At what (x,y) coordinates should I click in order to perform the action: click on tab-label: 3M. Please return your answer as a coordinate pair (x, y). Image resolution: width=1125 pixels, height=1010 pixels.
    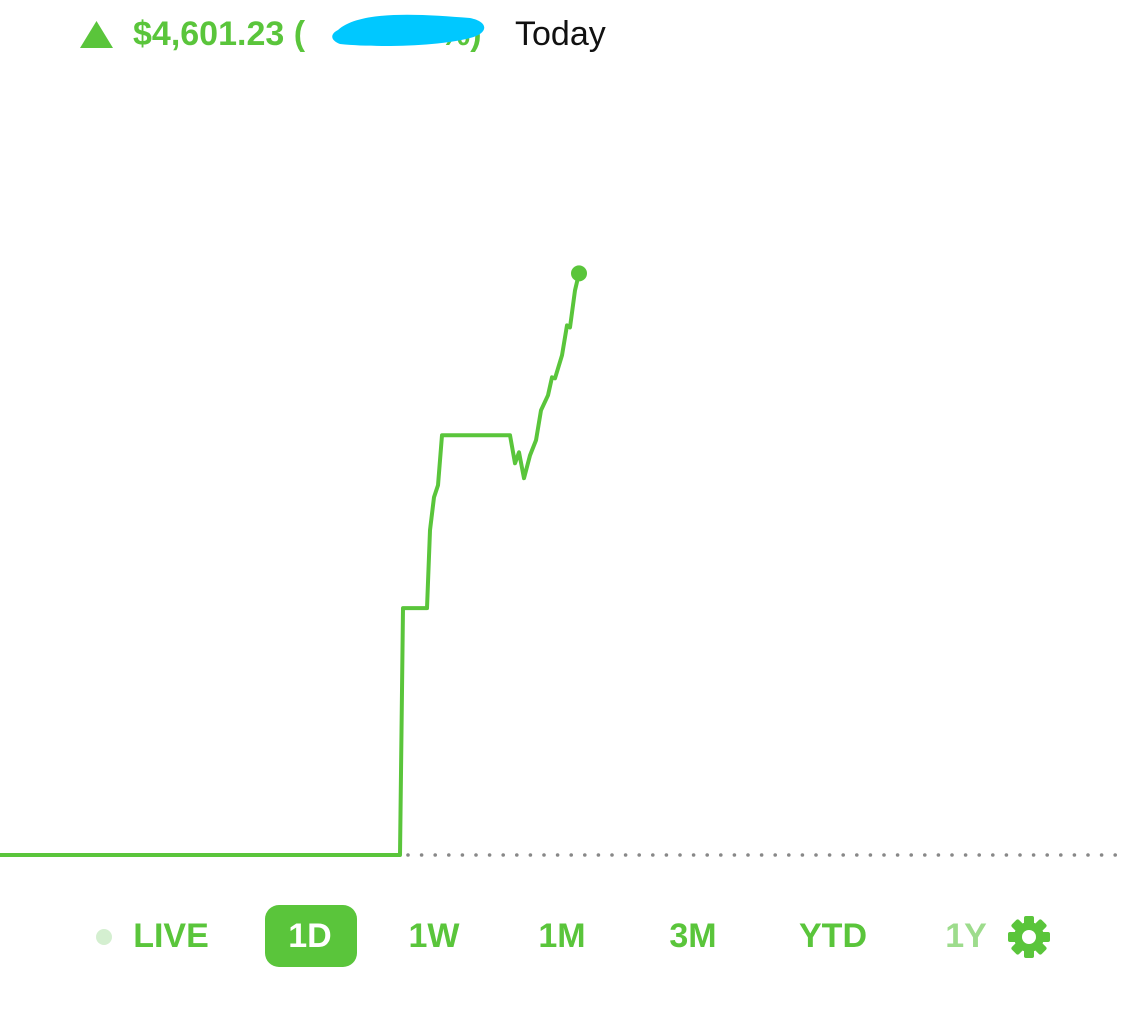
    Looking at the image, I should click on (692, 936).